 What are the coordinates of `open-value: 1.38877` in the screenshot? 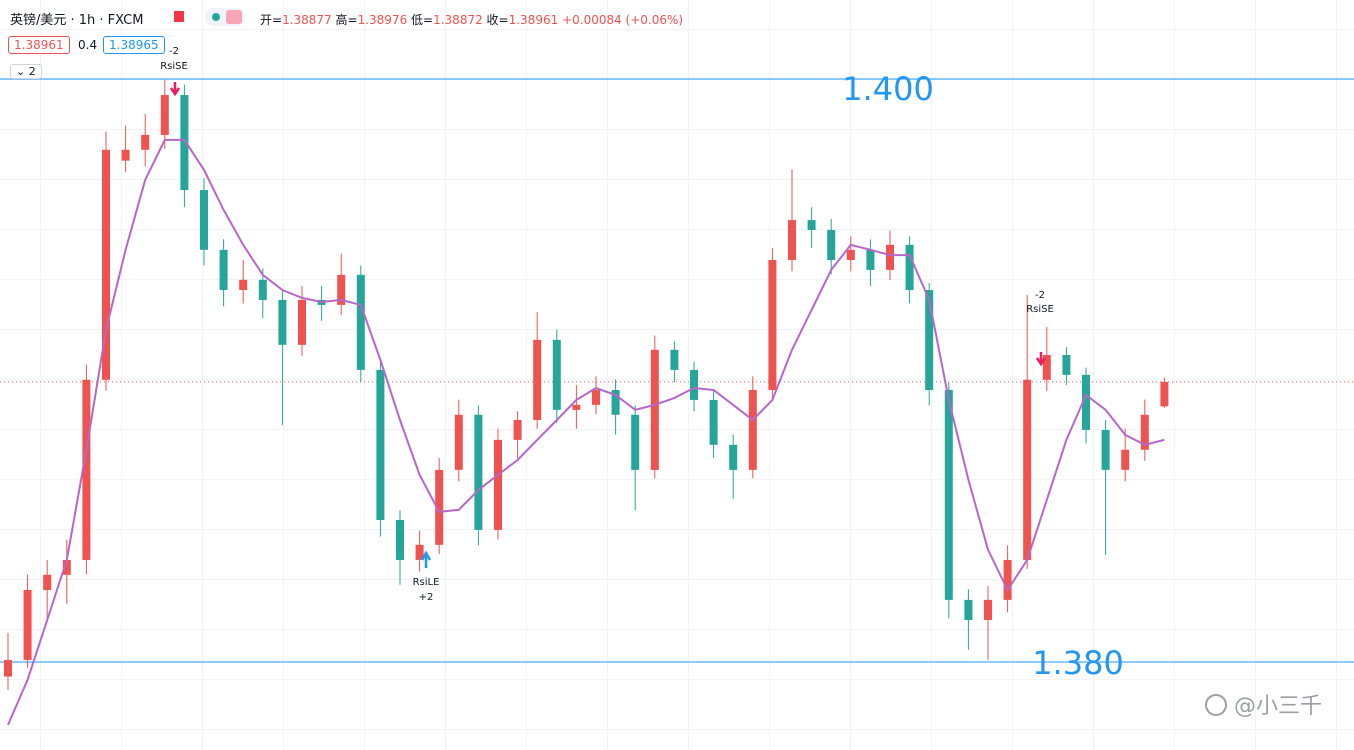 It's located at (307, 20).